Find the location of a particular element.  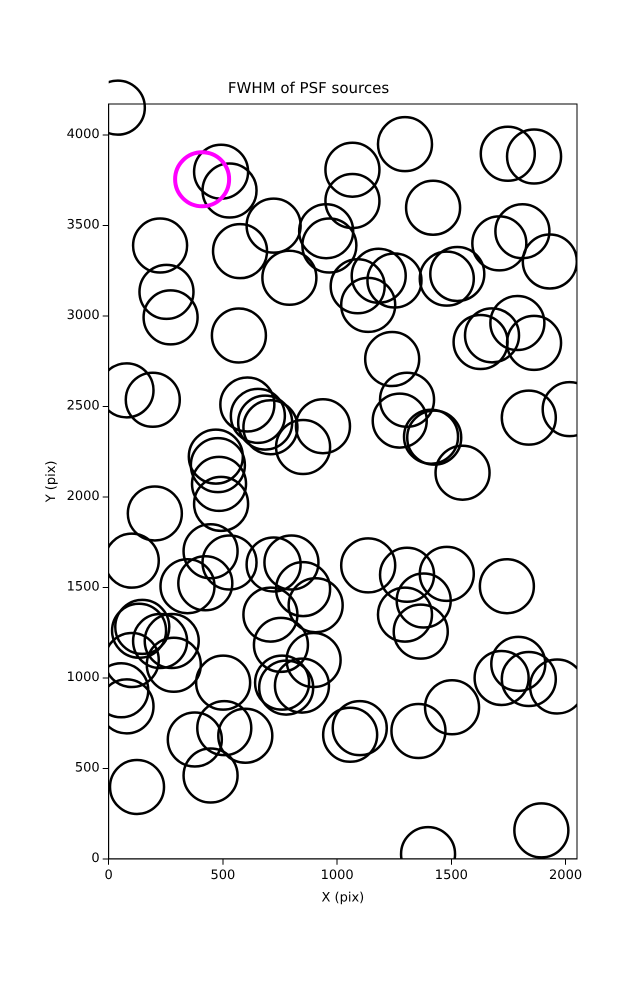

y-tick-label: 1500 is located at coordinates (83, 587).